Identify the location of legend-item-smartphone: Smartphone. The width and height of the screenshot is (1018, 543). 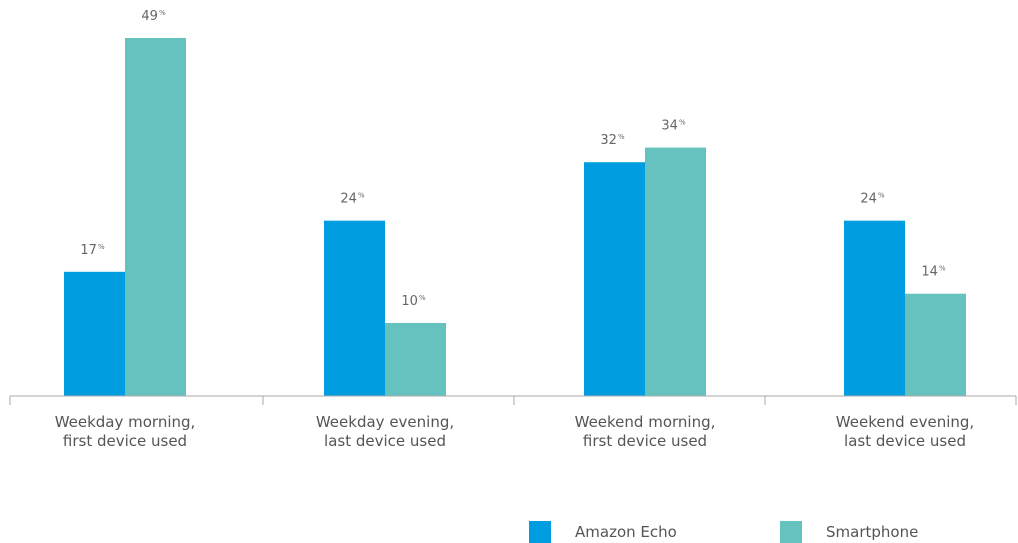
(849, 532).